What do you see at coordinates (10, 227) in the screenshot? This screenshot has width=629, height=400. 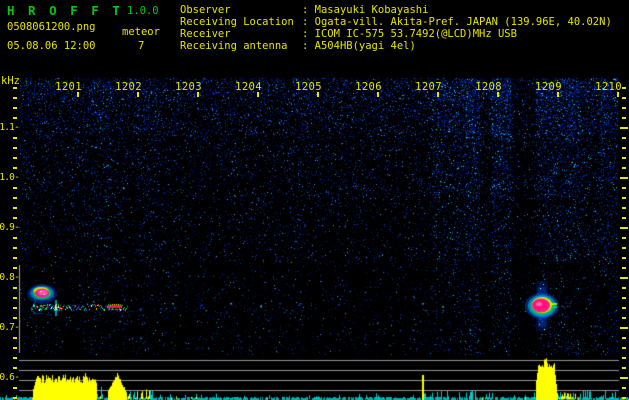 I see `freq-tick-label: 0.9-` at bounding box center [10, 227].